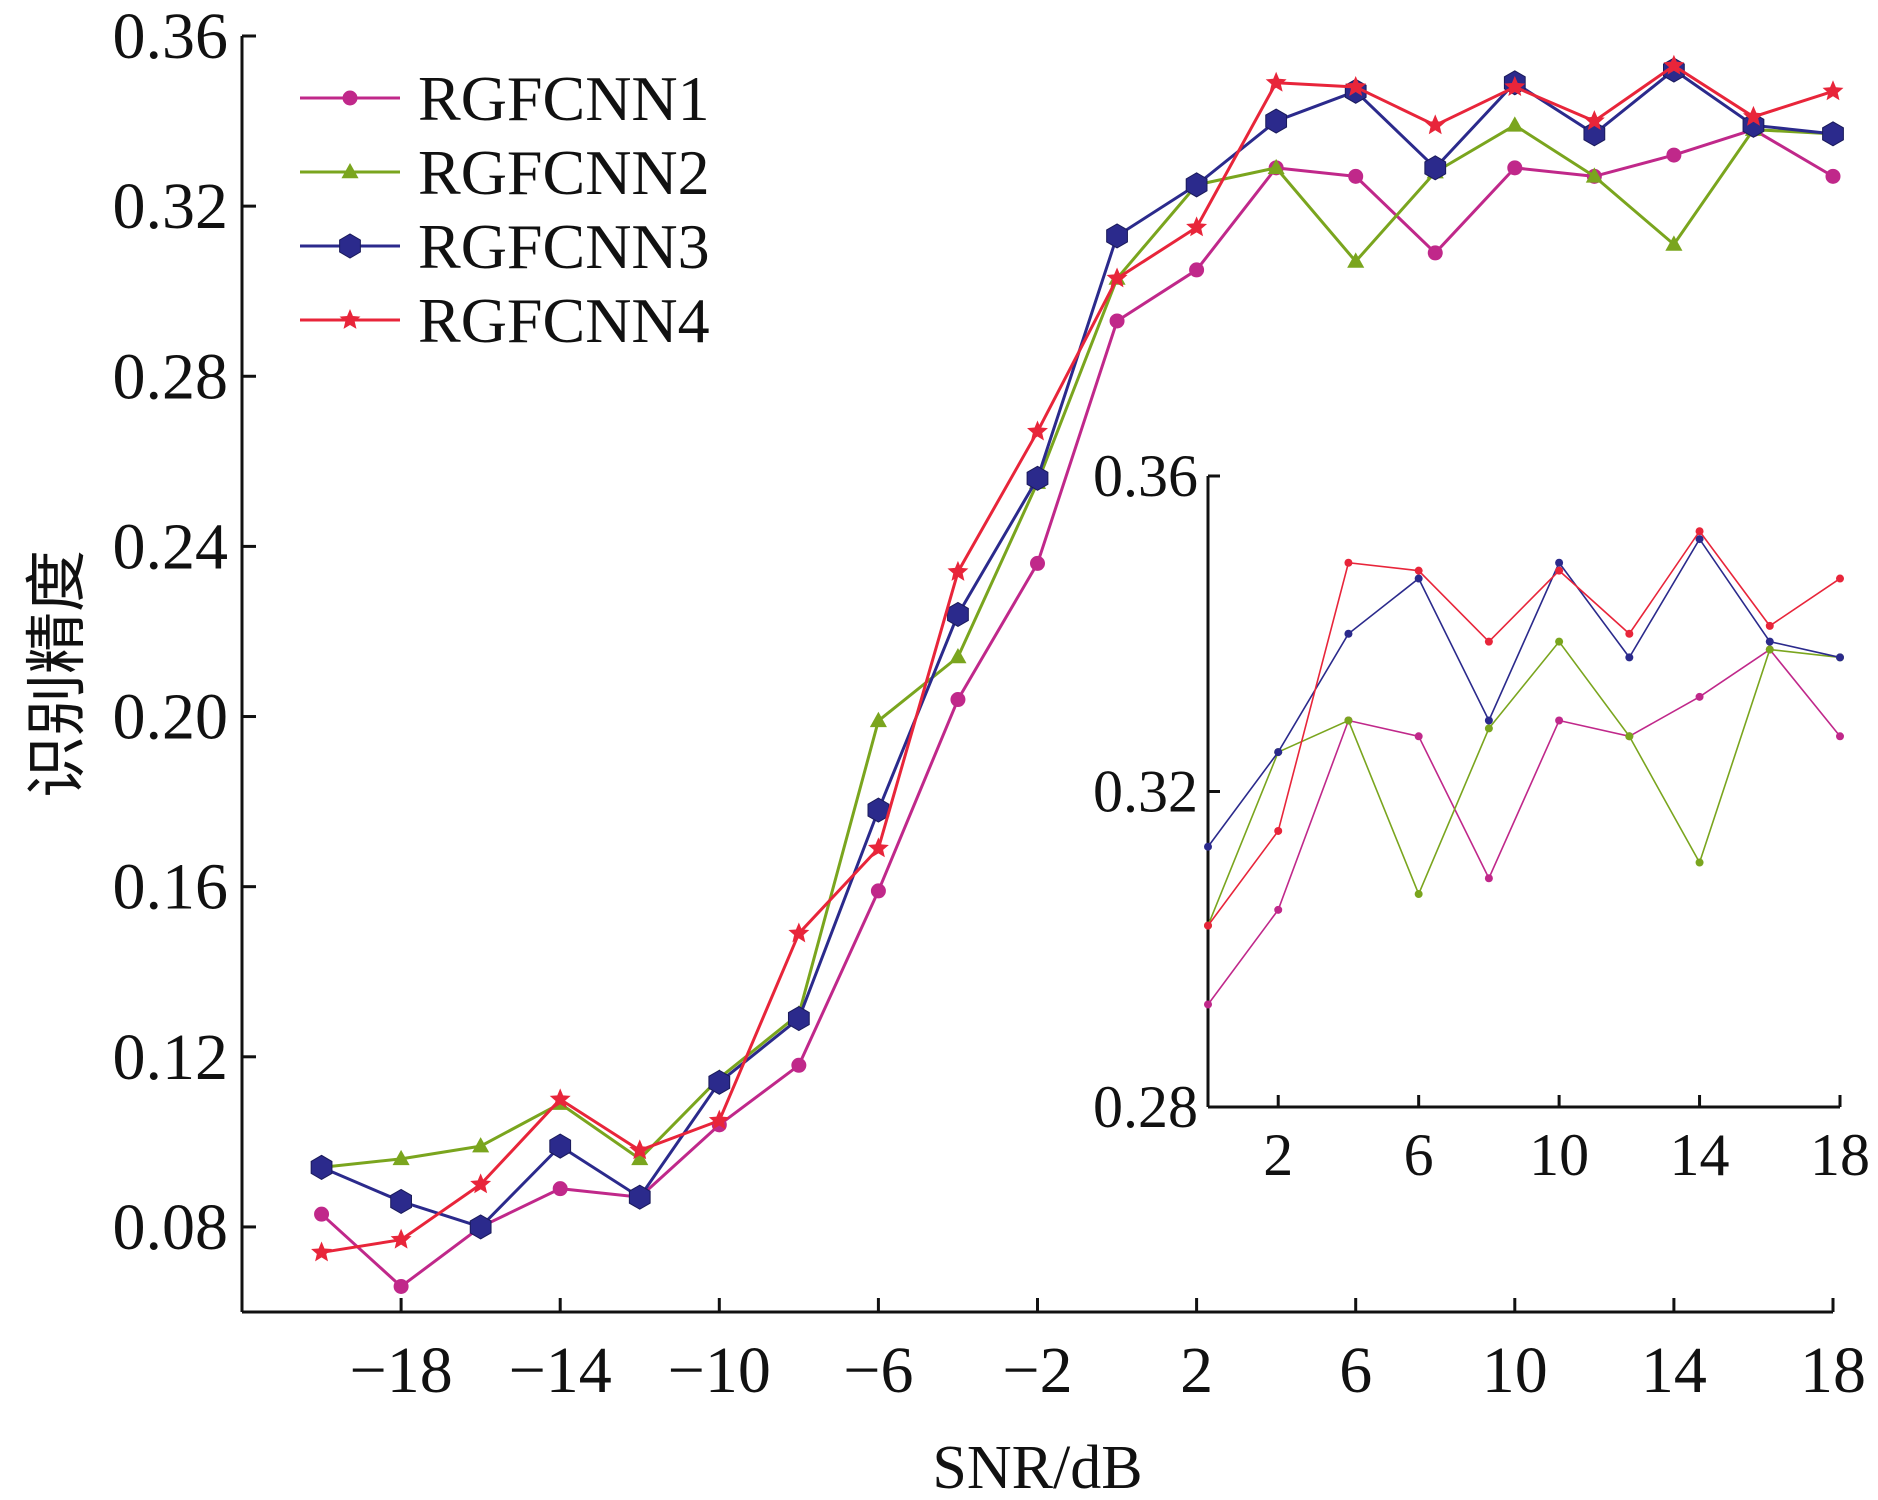  What do you see at coordinates (1524, 692) in the screenshot?
I see `inset-series-line-RGFCNN3` at bounding box center [1524, 692].